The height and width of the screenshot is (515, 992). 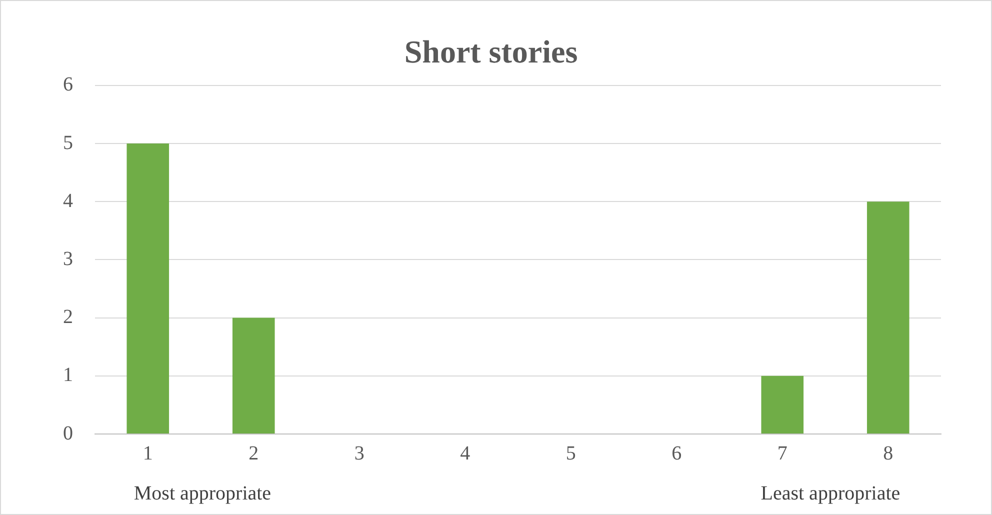 What do you see at coordinates (203, 493) in the screenshot?
I see `text: Most appropriate` at bounding box center [203, 493].